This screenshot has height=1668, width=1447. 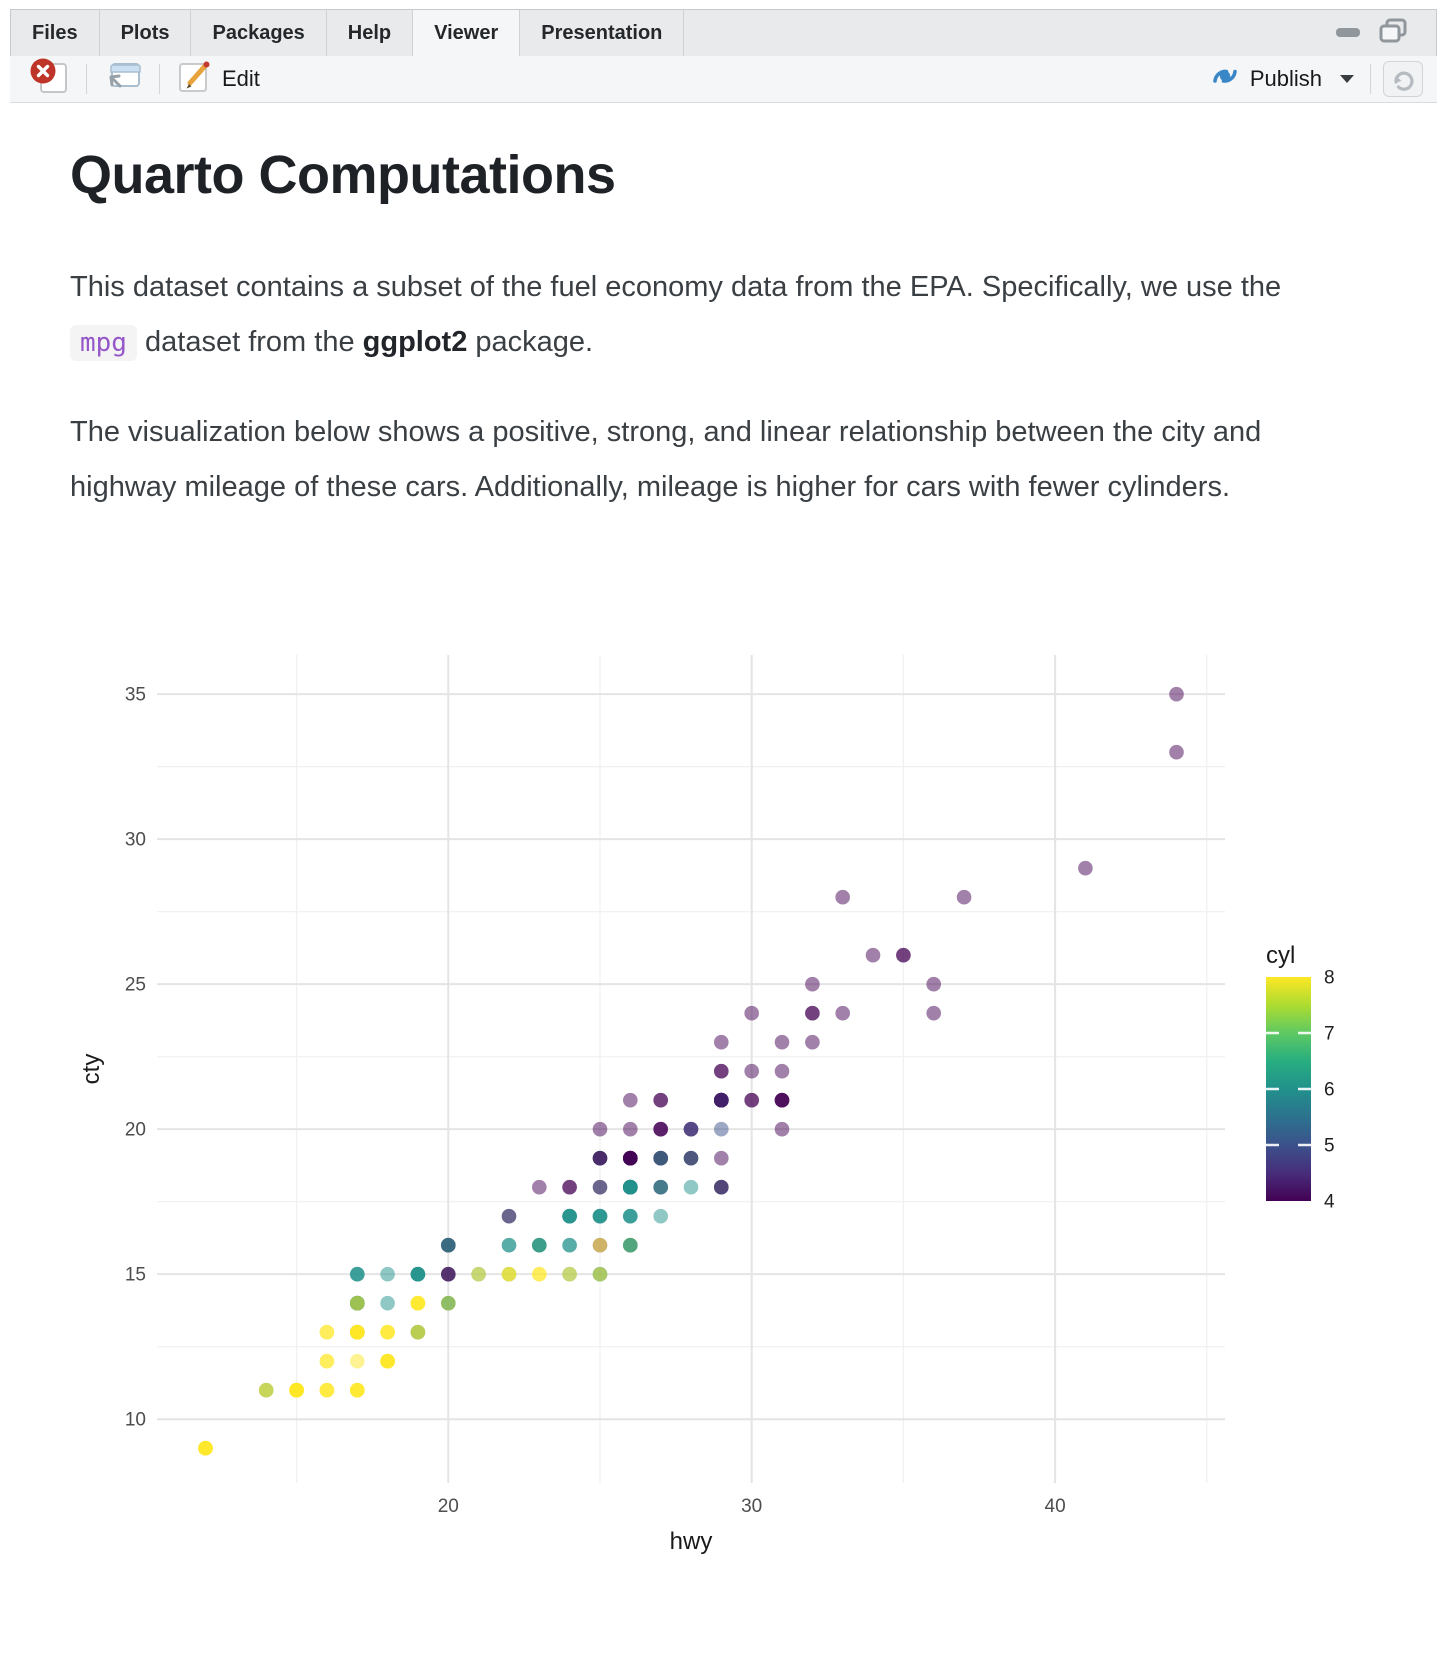 I want to click on stop-viewer-button, so click(x=49, y=79).